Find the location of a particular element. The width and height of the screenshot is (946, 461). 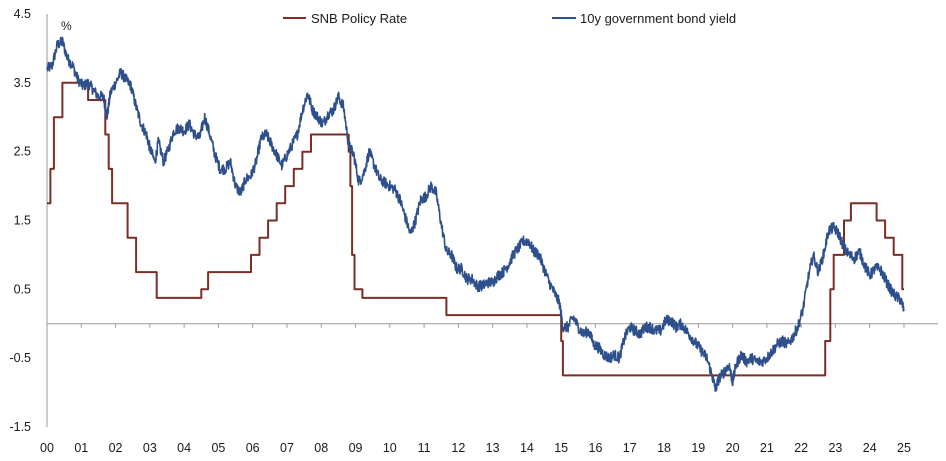

unit-label: % is located at coordinates (66, 26).